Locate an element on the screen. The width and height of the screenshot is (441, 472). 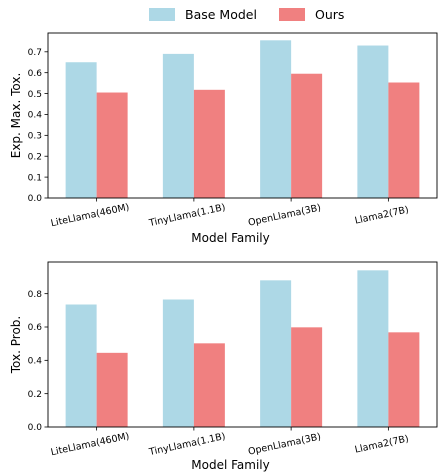
legend-swatch-ours is located at coordinates (292, 14).